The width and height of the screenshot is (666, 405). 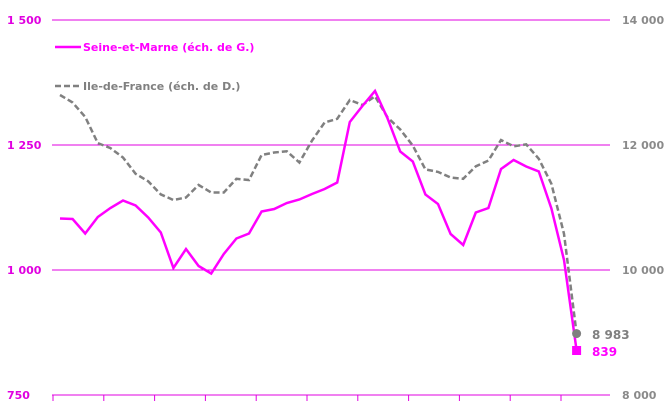 I want to click on right-tick-label-10000: 10 000, so click(x=643, y=270).